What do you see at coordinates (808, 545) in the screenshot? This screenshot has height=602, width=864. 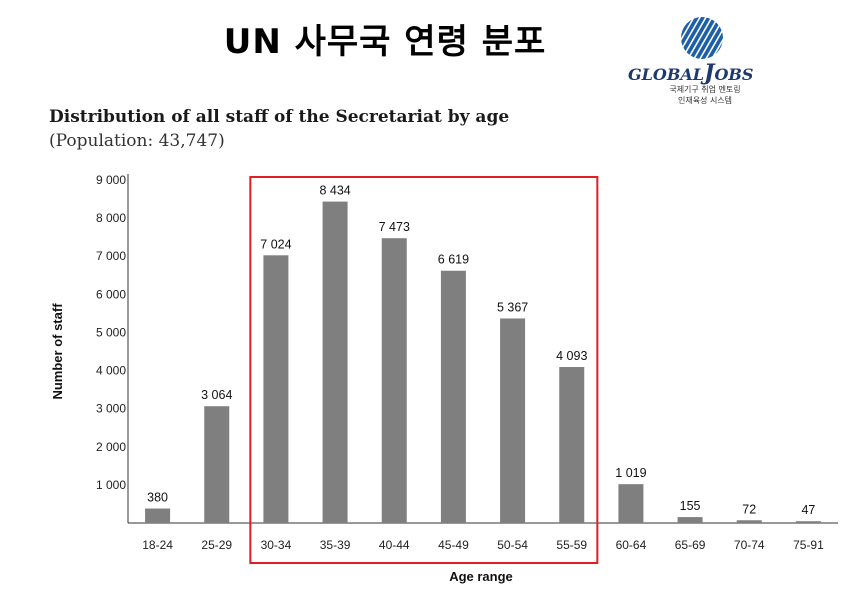 I see `x-tick-label: 75-91` at bounding box center [808, 545].